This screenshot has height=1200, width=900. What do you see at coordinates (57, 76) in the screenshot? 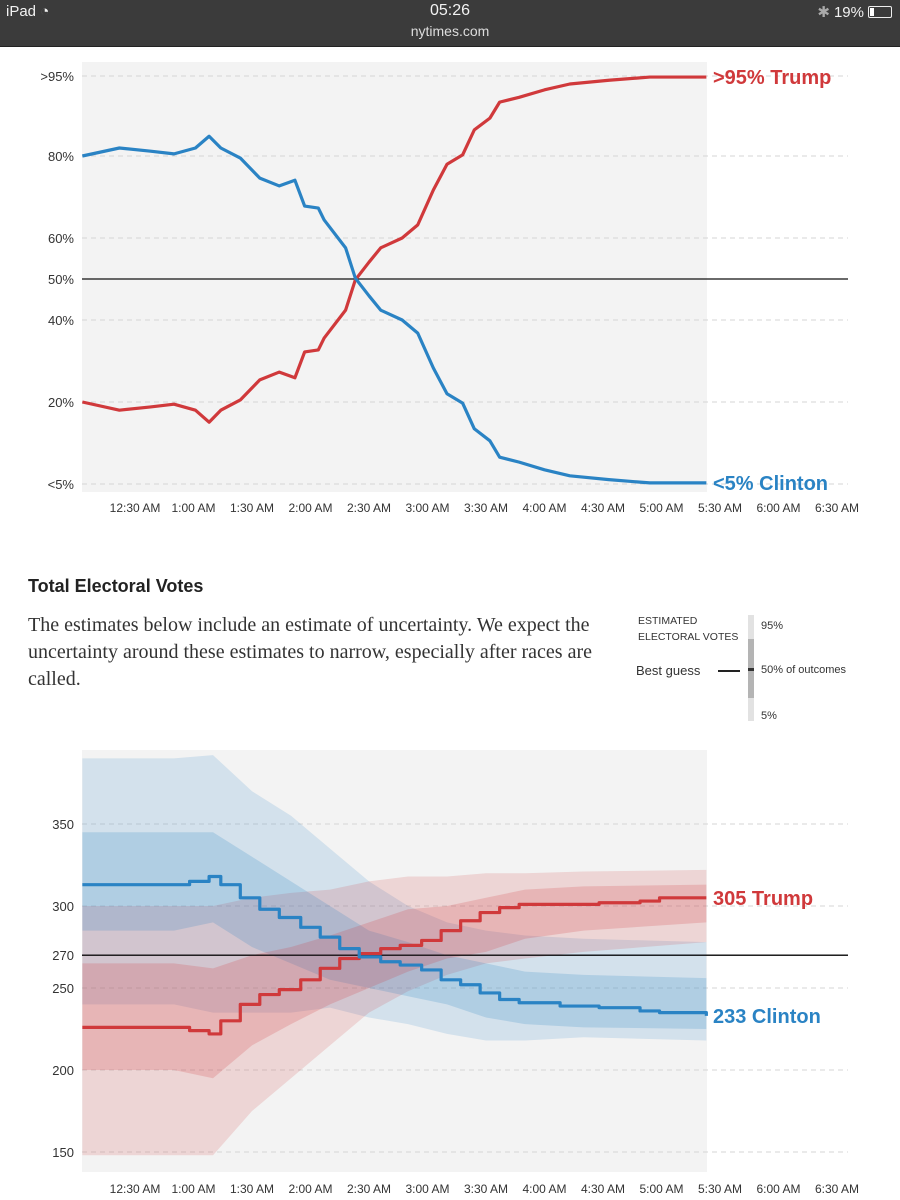
I see `y-tick-label: >95%` at bounding box center [57, 76].